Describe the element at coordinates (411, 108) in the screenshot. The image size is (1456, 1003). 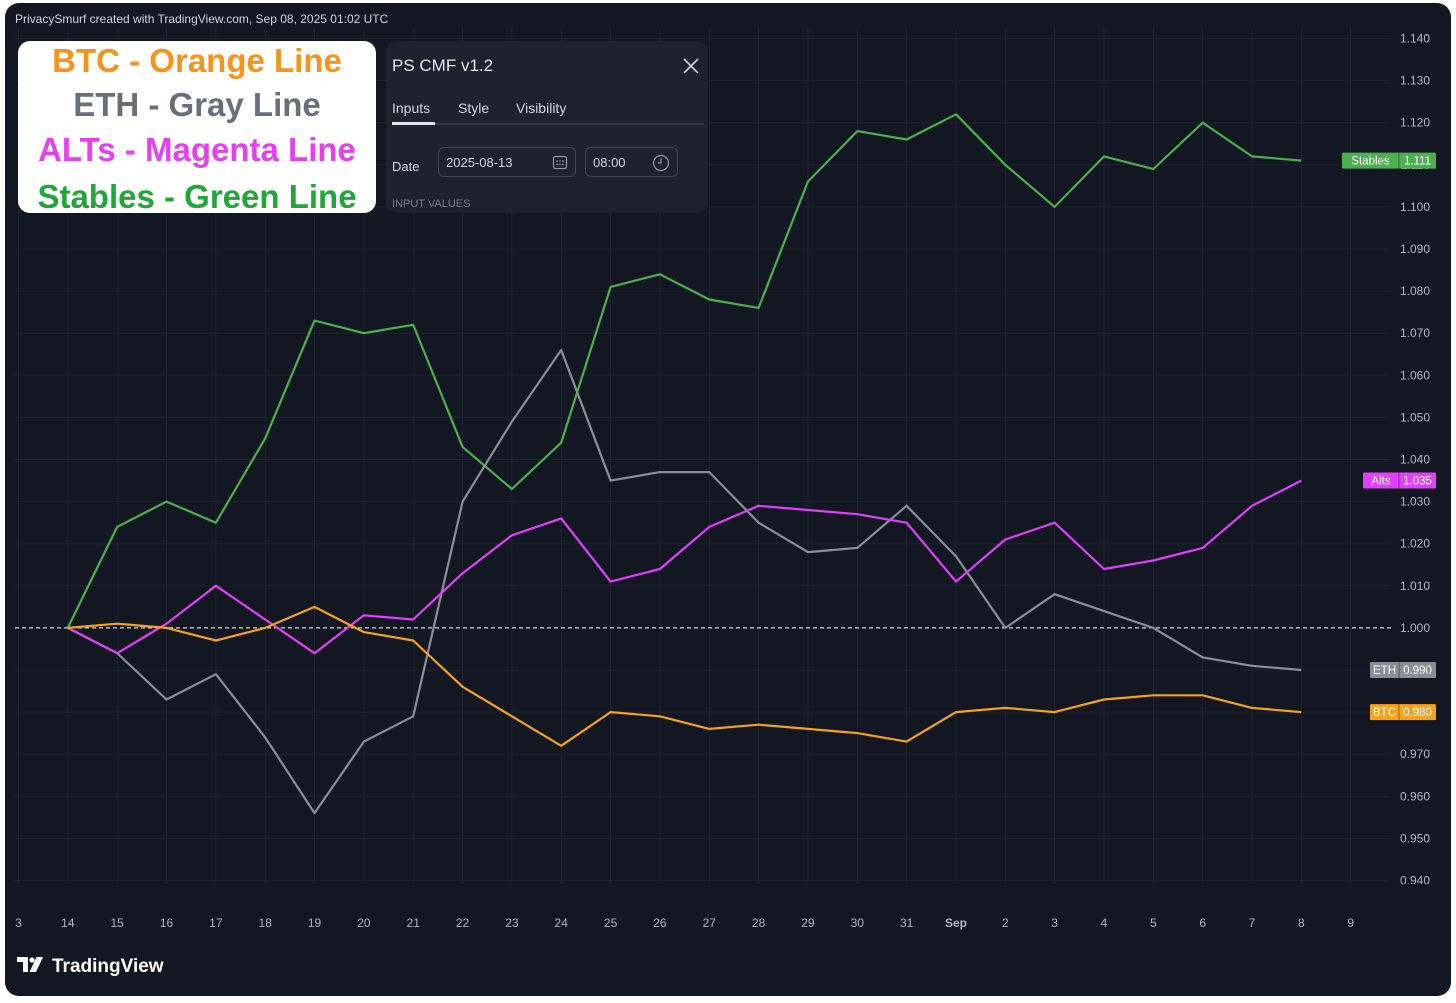
I see `tab-inputs: Inputs` at that location.